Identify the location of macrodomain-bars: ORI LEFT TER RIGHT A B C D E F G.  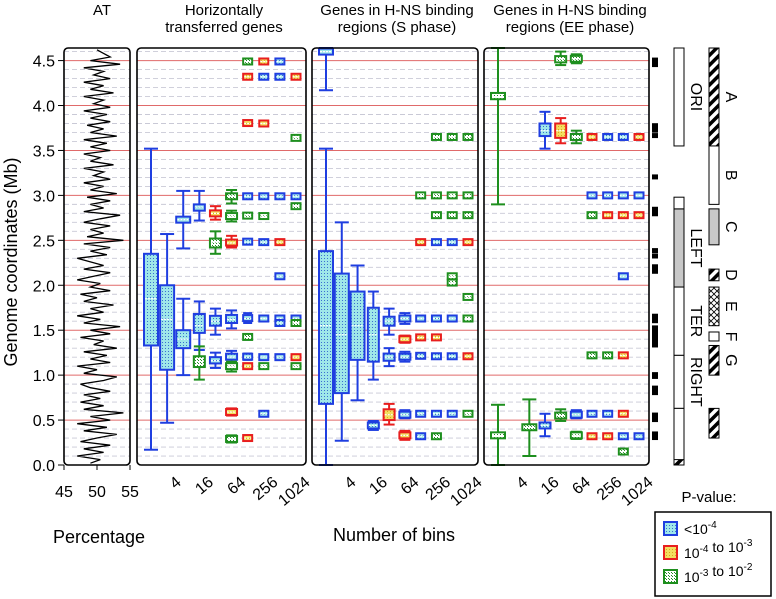
(695, 256).